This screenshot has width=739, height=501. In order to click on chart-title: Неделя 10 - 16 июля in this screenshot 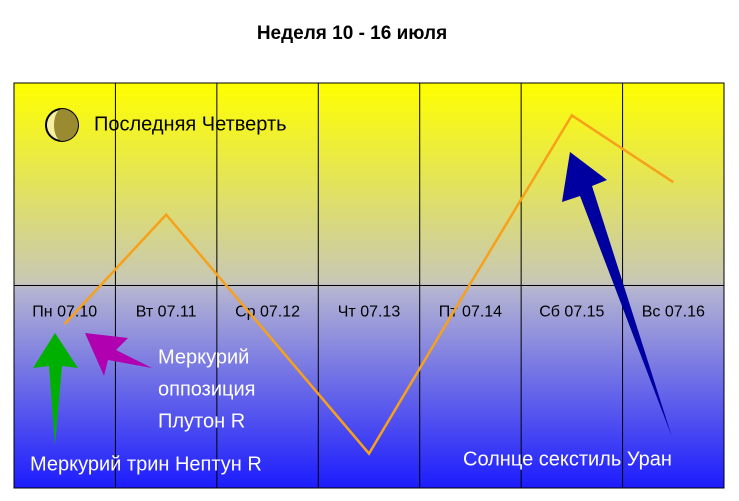, I will do `click(352, 33)`.